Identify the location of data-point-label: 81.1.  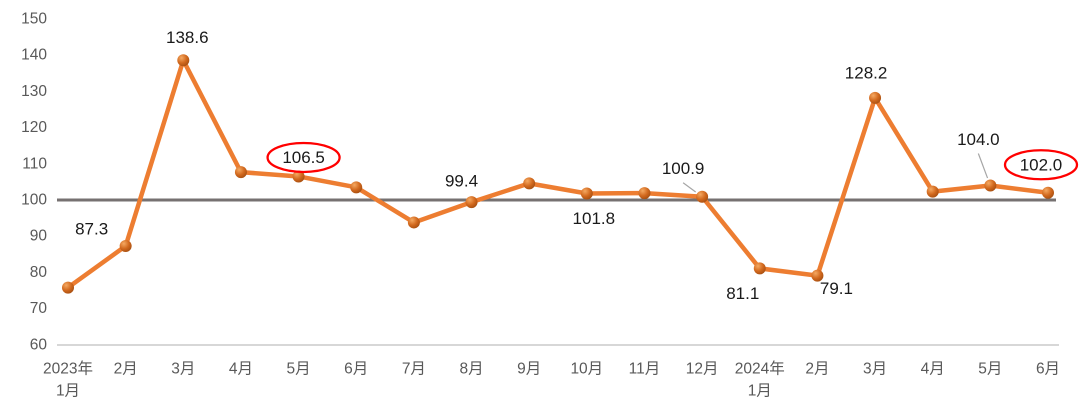
(742, 293).